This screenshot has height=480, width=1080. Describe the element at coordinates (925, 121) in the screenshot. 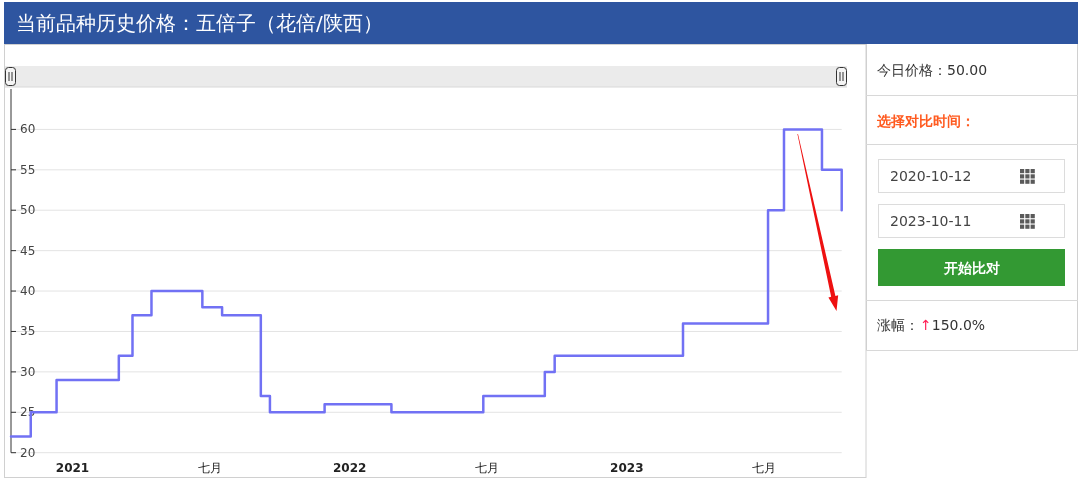

I see `text: 选择对比时间：` at that location.